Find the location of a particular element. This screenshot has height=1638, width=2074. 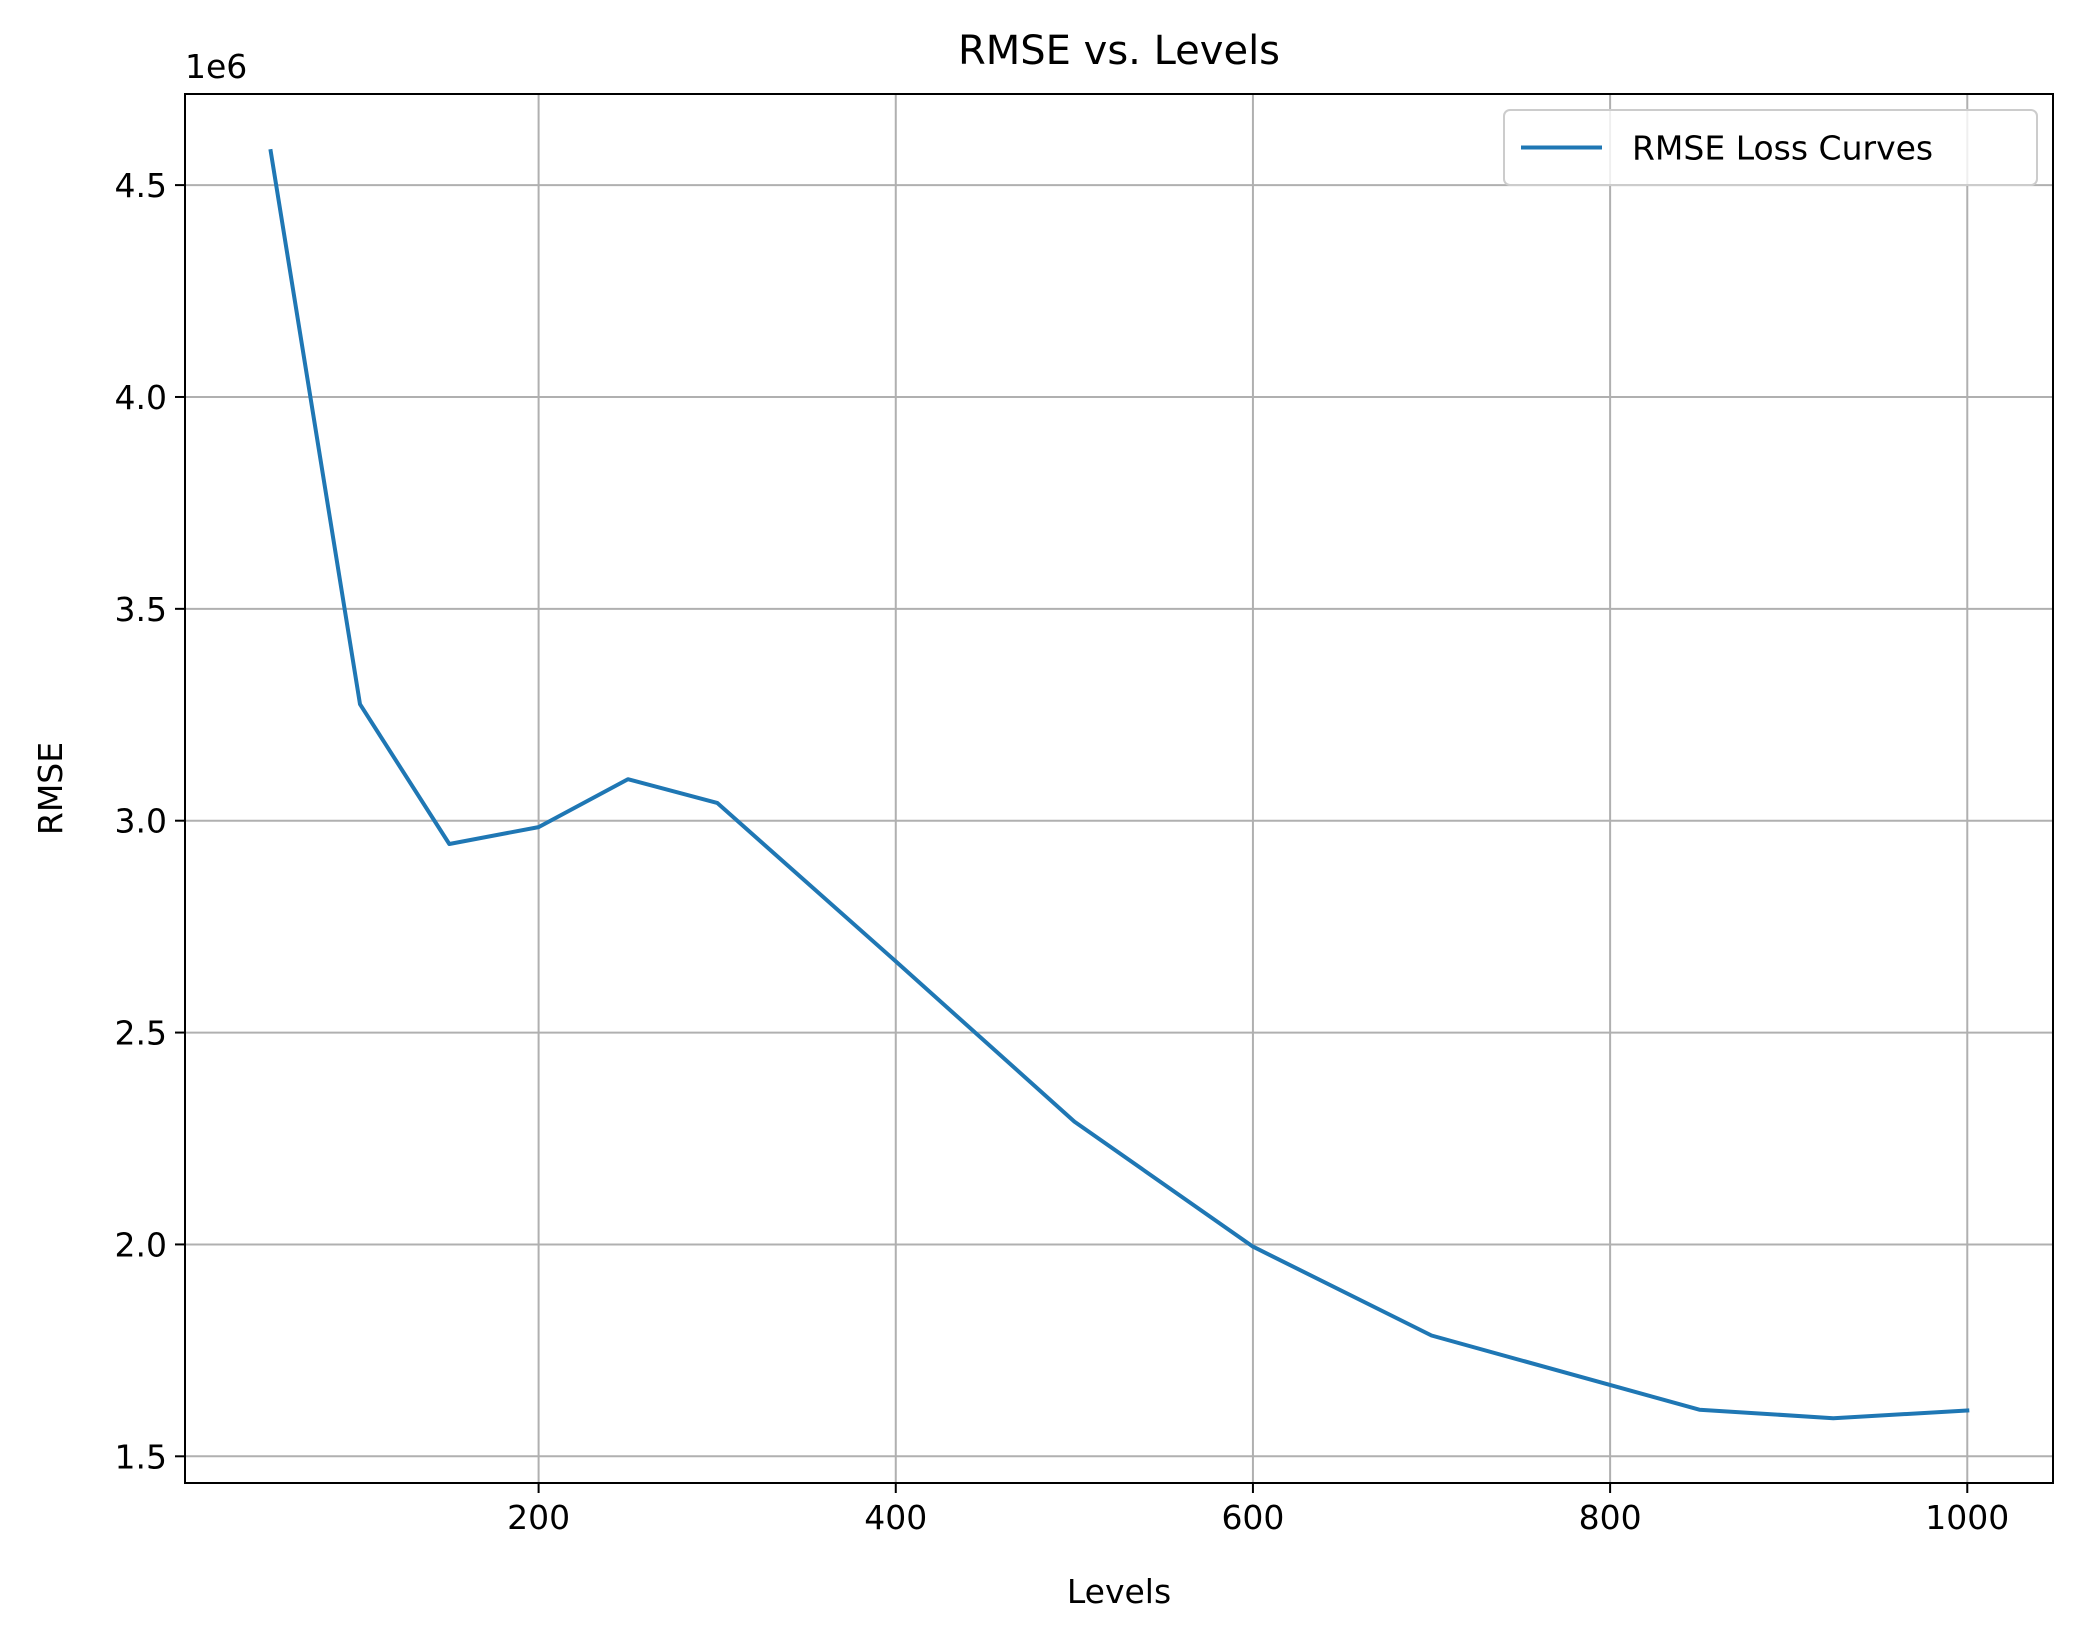

x-tick-label: 200 is located at coordinates (538, 1517).